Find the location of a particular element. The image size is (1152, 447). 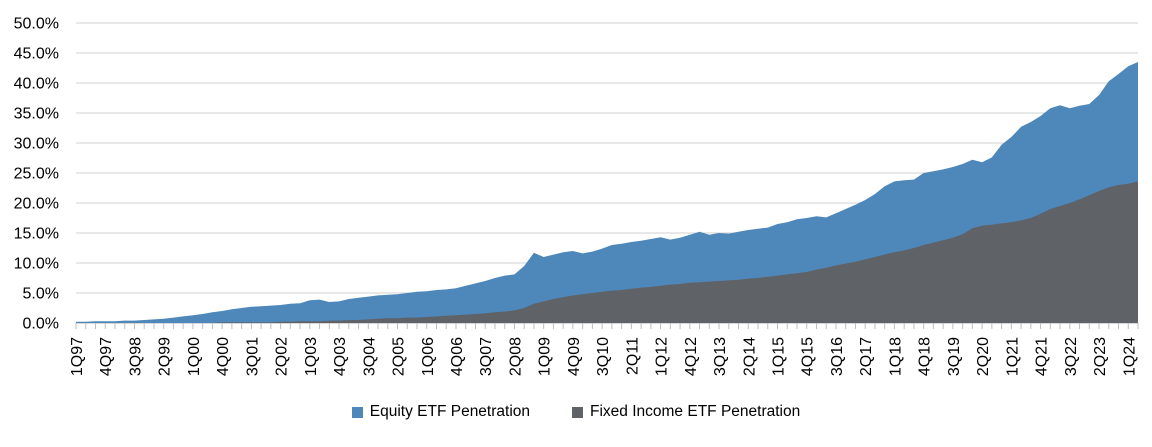

x-axis-tick-label: 3Q04 is located at coordinates (369, 356).